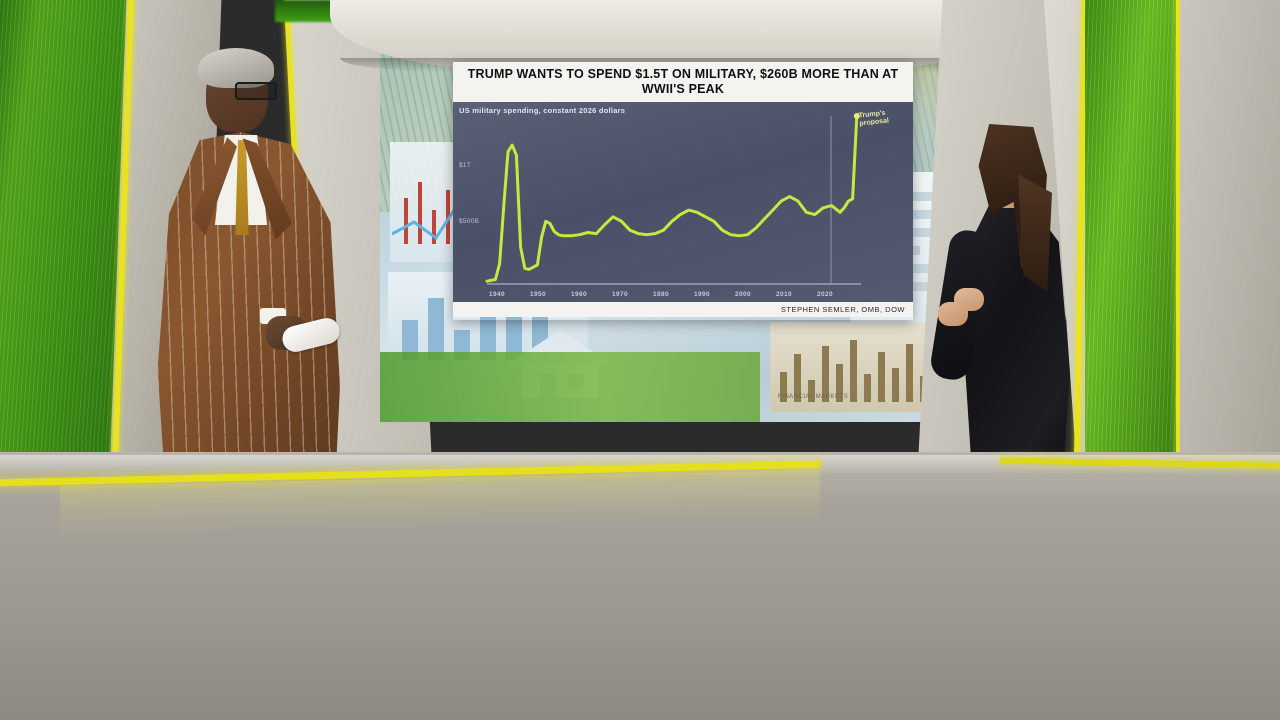 The width and height of the screenshot is (1280, 720). Describe the element at coordinates (570, 387) in the screenshot. I see `green-wall-graphic` at that location.